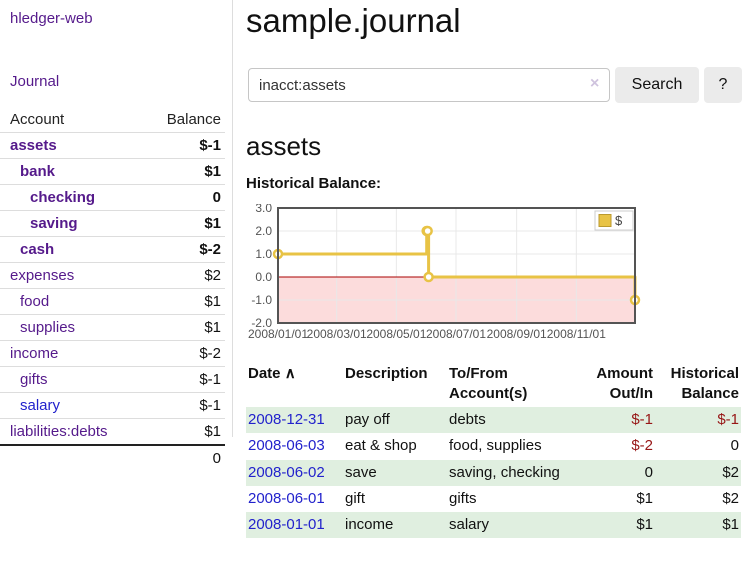  Describe the element at coordinates (35, 301) in the screenshot. I see `sidebar-account-link: food` at that location.